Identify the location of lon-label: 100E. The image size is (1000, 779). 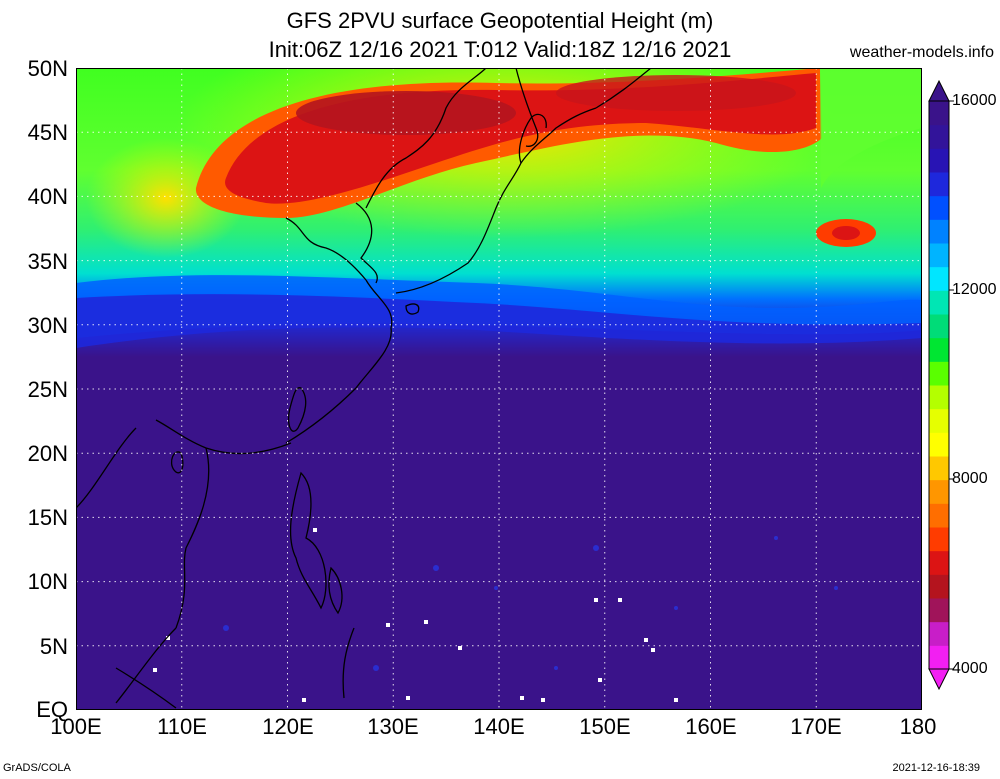
(76, 726).